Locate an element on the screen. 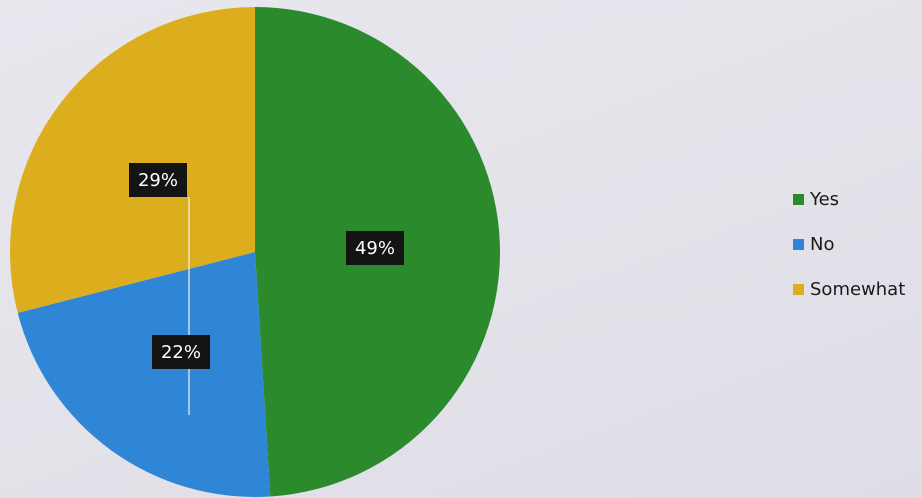 The image size is (922, 498). data-label-text: 22% is located at coordinates (181, 352).